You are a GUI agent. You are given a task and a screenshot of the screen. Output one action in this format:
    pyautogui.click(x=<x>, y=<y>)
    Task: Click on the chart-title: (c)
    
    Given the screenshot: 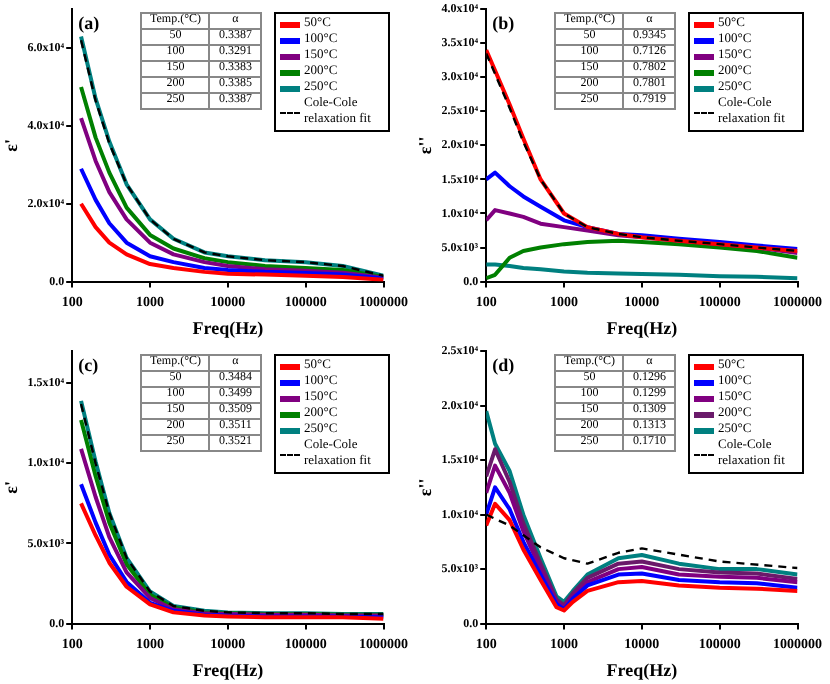 What is the action you would take?
    pyautogui.click(x=88, y=364)
    